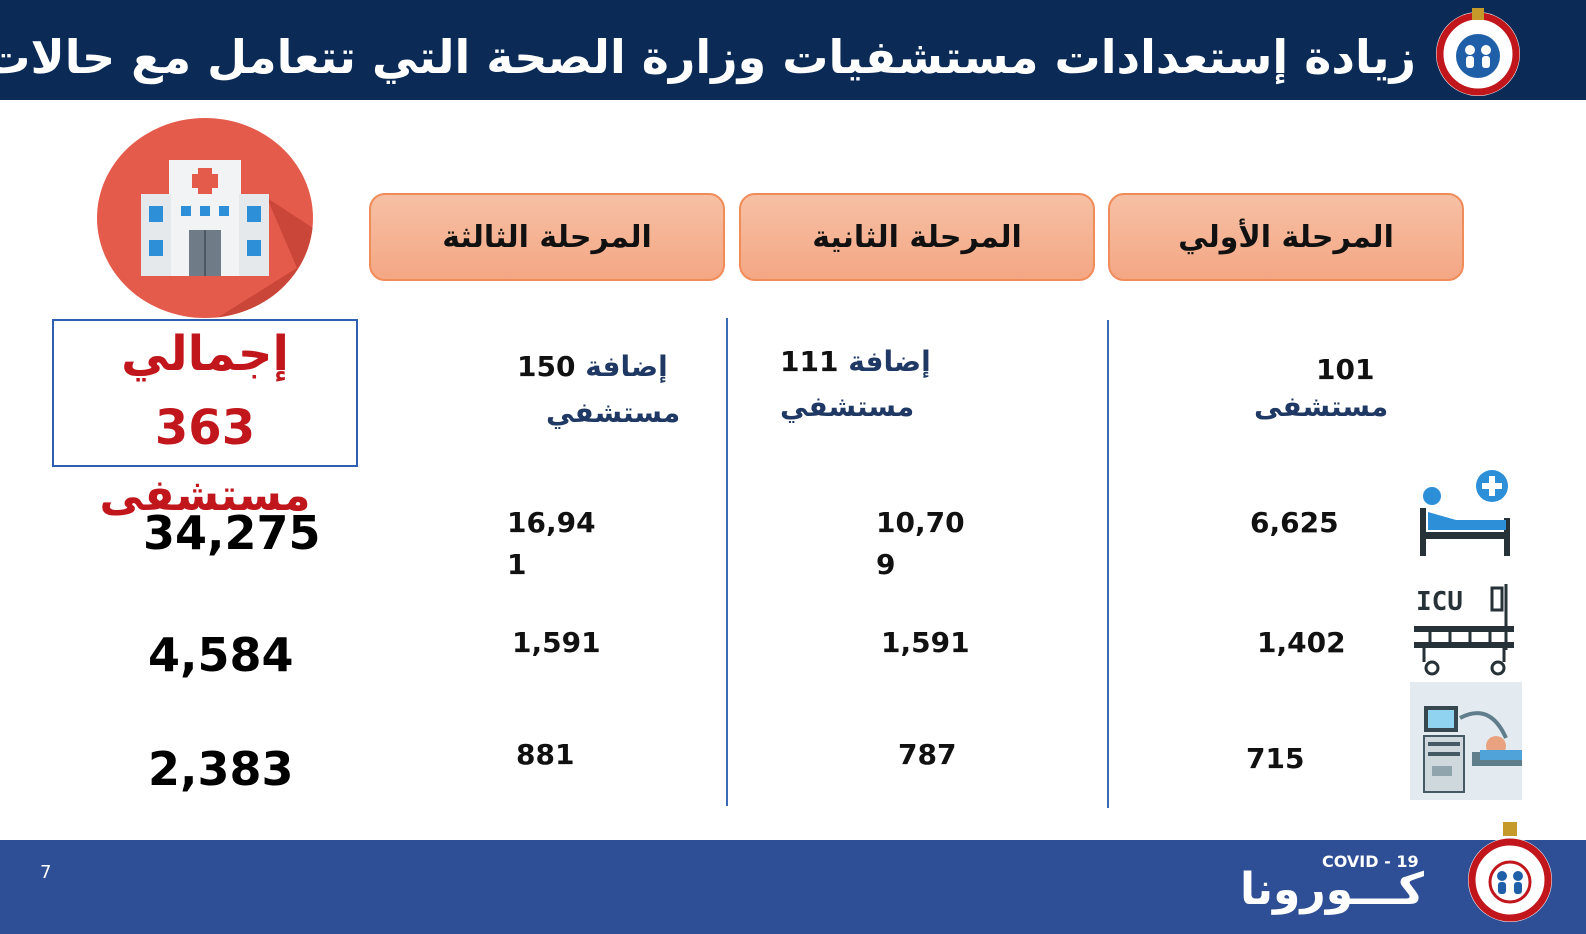 The width and height of the screenshot is (1586, 934). What do you see at coordinates (925, 642) in the screenshot?
I see `icu-phase-2: 1,591` at bounding box center [925, 642].